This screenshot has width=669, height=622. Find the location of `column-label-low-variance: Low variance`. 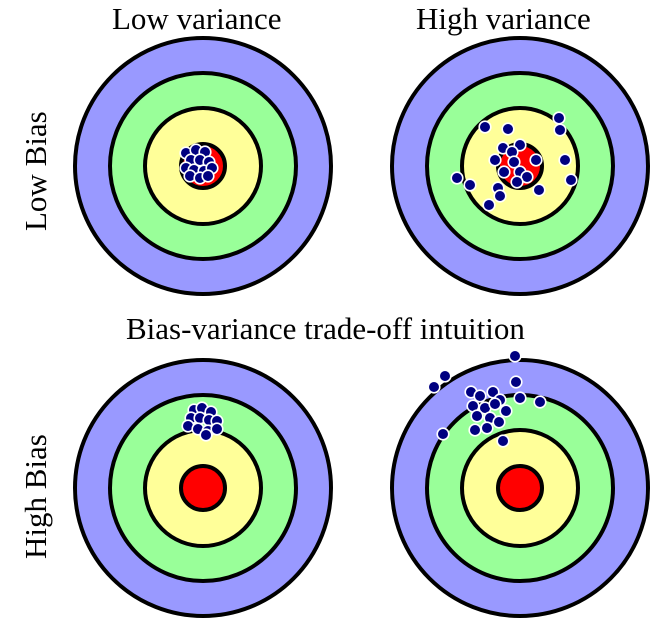

column-label-low-variance: Low variance is located at coordinates (197, 18).